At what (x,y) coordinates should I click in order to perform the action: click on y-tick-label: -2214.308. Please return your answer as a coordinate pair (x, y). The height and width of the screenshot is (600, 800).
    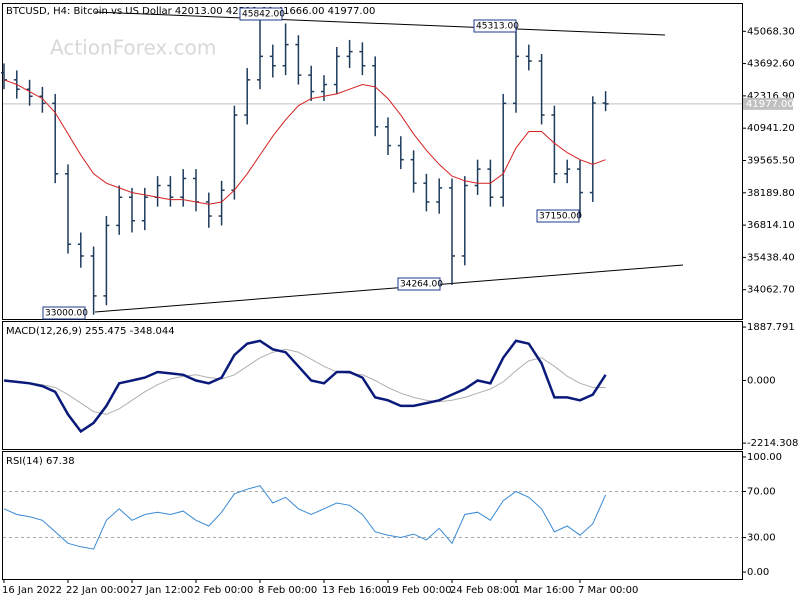
    Looking at the image, I should click on (772, 443).